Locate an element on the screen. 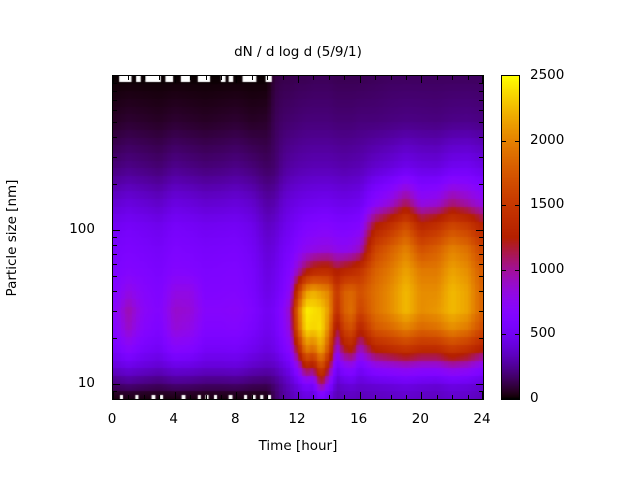  x-tick-label: 8 is located at coordinates (235, 419).